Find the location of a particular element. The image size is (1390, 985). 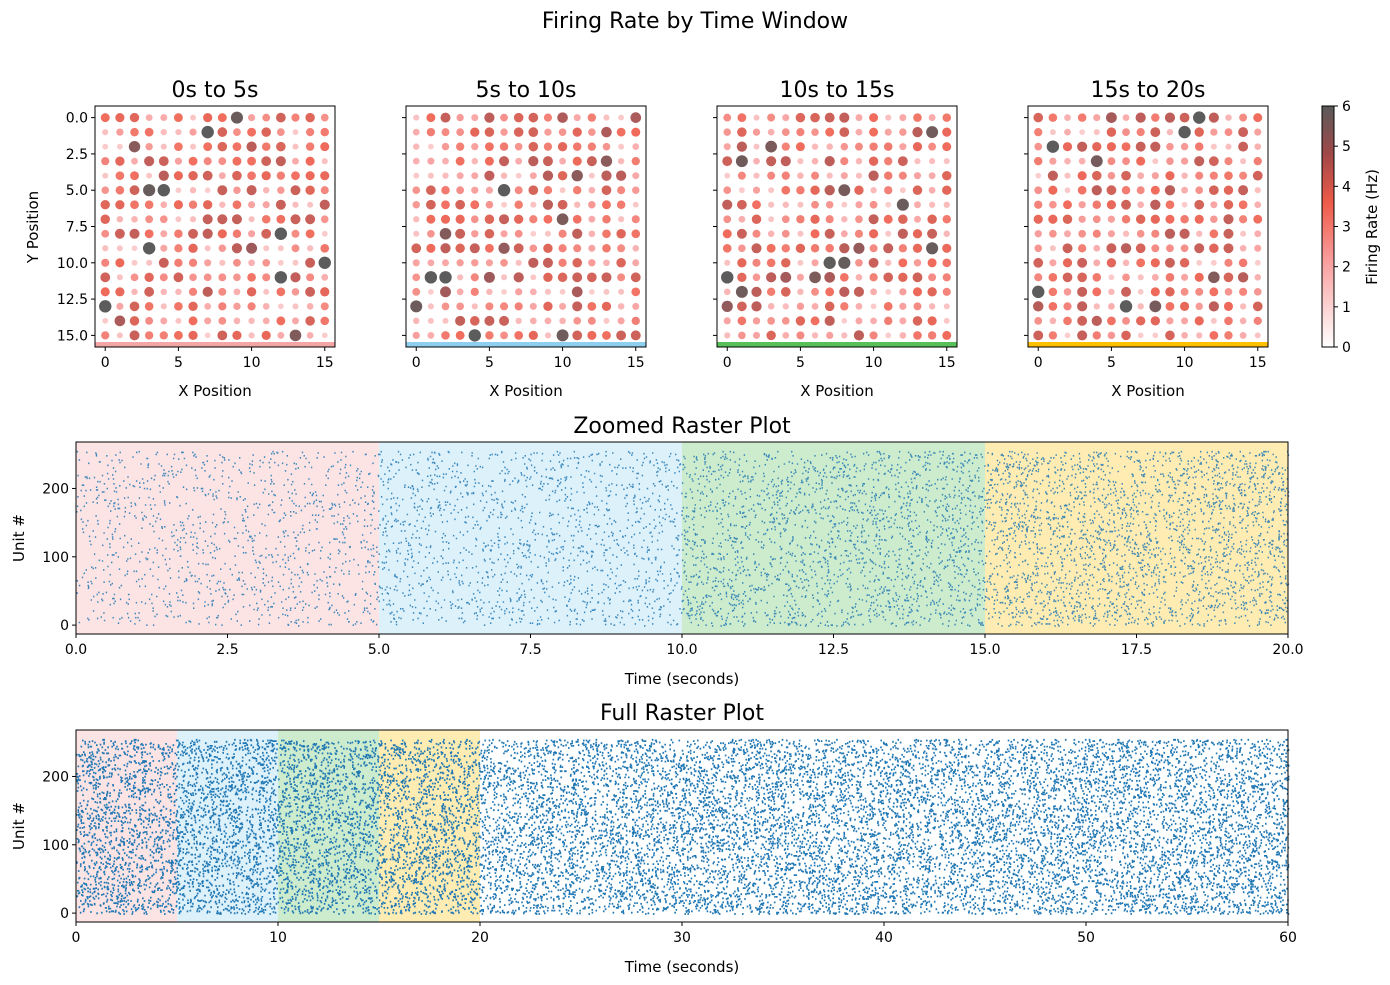

y-tick-label: 12.5 is located at coordinates (72, 300).